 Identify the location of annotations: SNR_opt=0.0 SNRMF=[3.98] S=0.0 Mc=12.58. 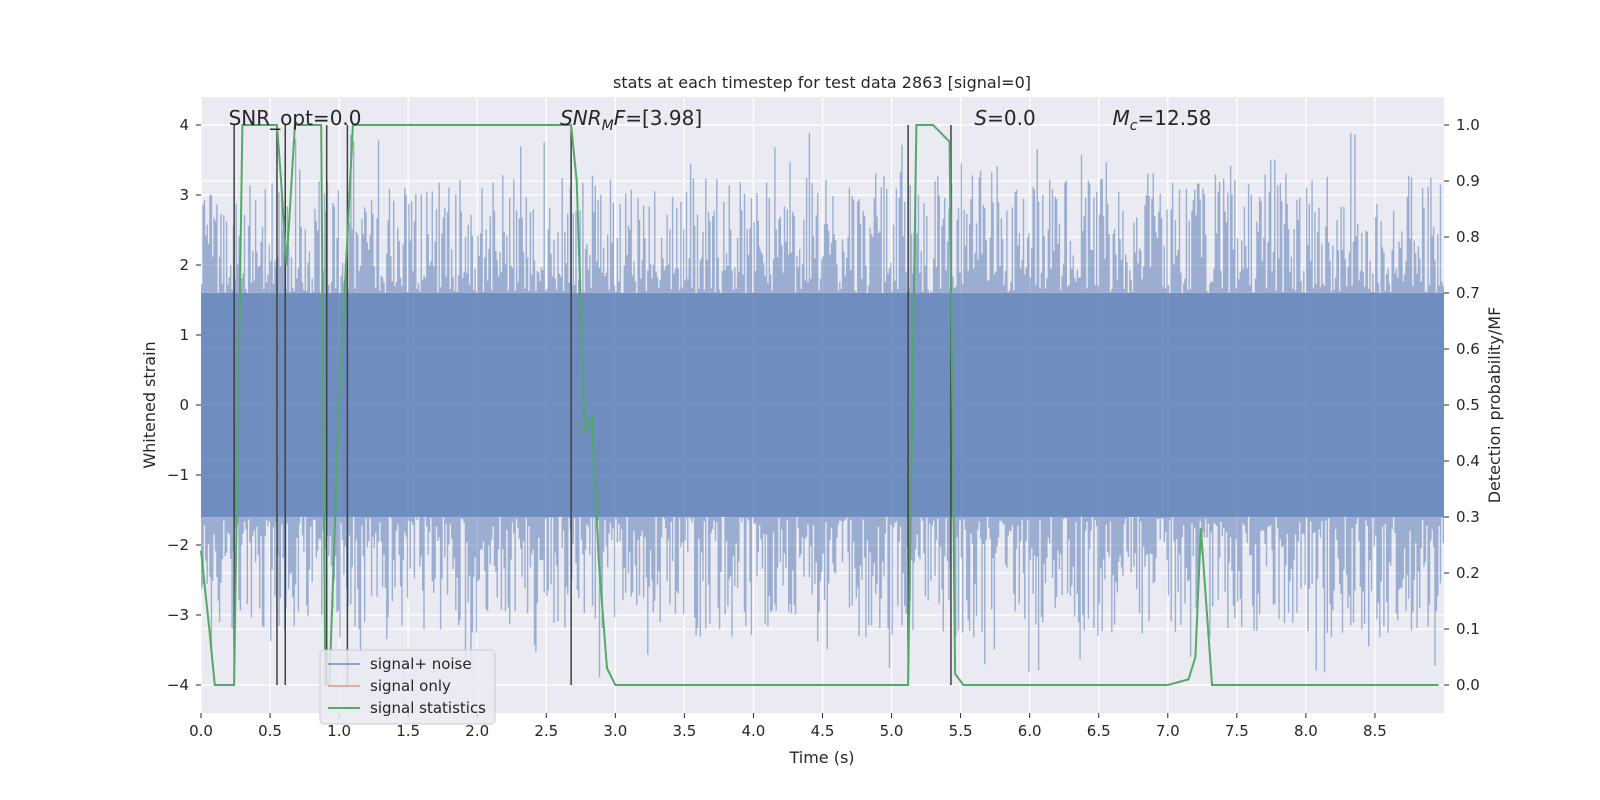
(720, 120).